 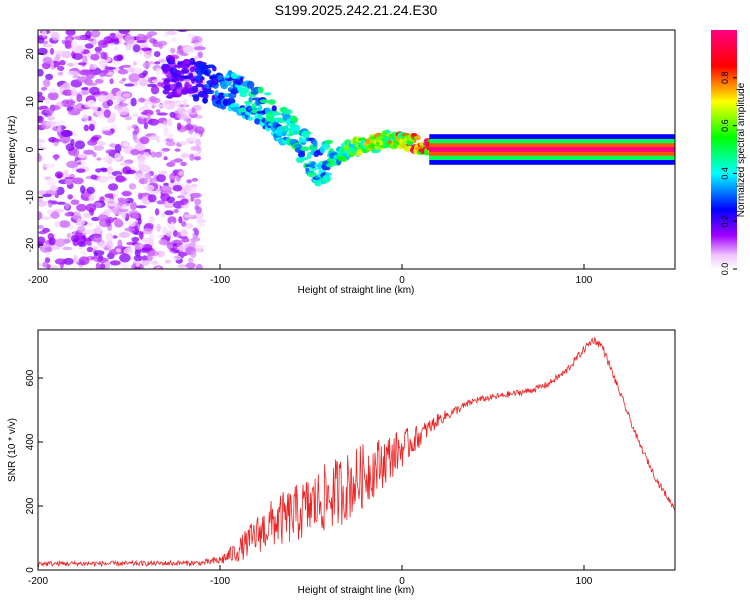 I want to click on snr-x-tick-label: 100, so click(x=584, y=581).